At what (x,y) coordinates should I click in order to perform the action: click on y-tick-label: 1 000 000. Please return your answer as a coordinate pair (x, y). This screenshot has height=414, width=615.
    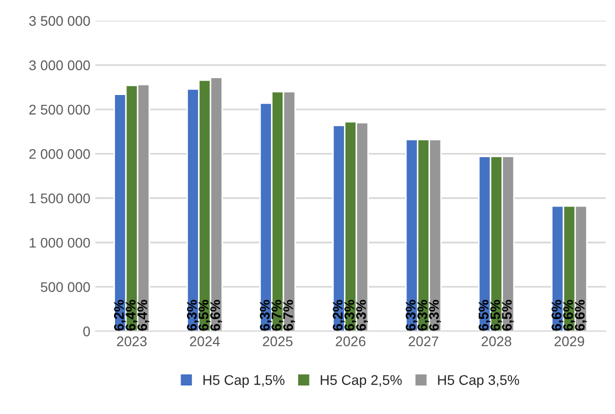
    Looking at the image, I should click on (60, 243).